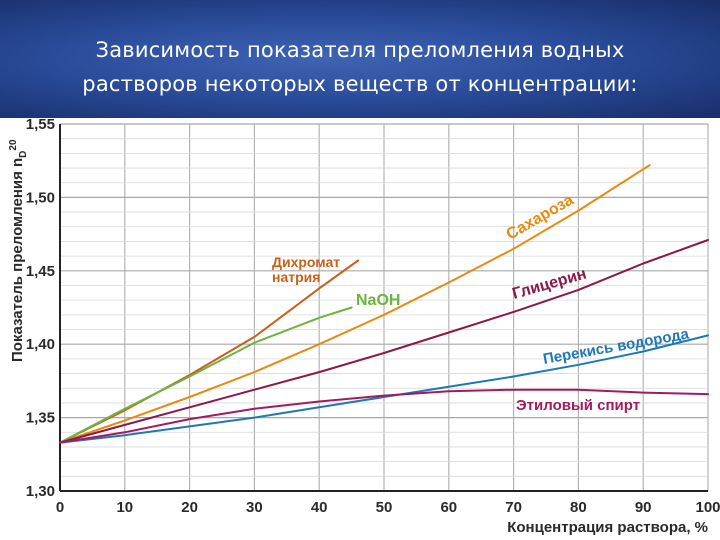 The height and width of the screenshot is (540, 720). I want to click on x-tick-label: 20, so click(189, 507).